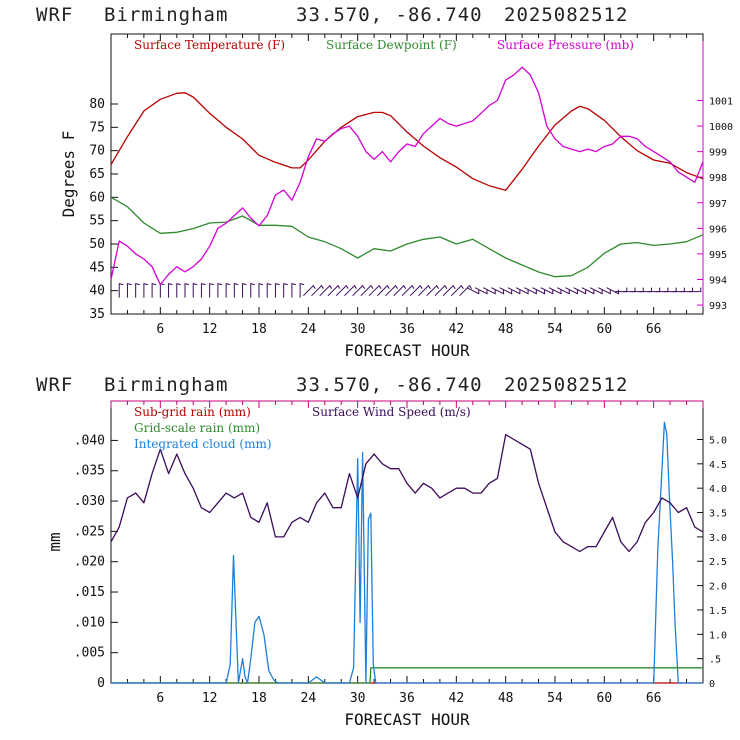 The image size is (740, 740). I want to click on y-tick-label: 55, so click(97, 221).